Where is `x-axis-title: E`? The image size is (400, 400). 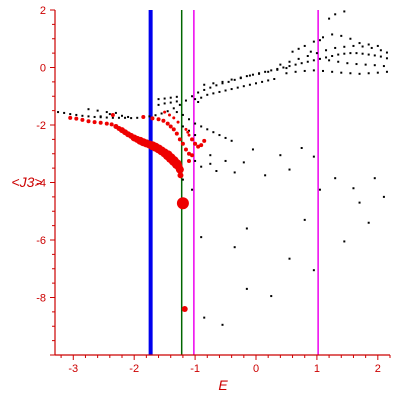
x-axis-title: E is located at coordinates (223, 385).